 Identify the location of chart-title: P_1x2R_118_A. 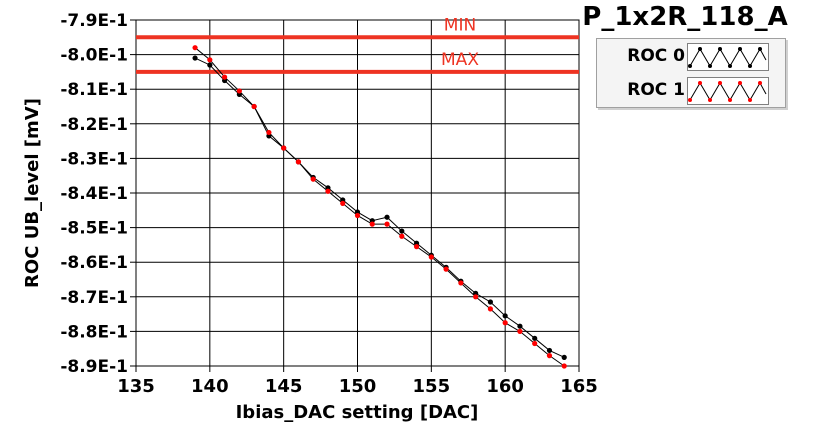
(685, 17).